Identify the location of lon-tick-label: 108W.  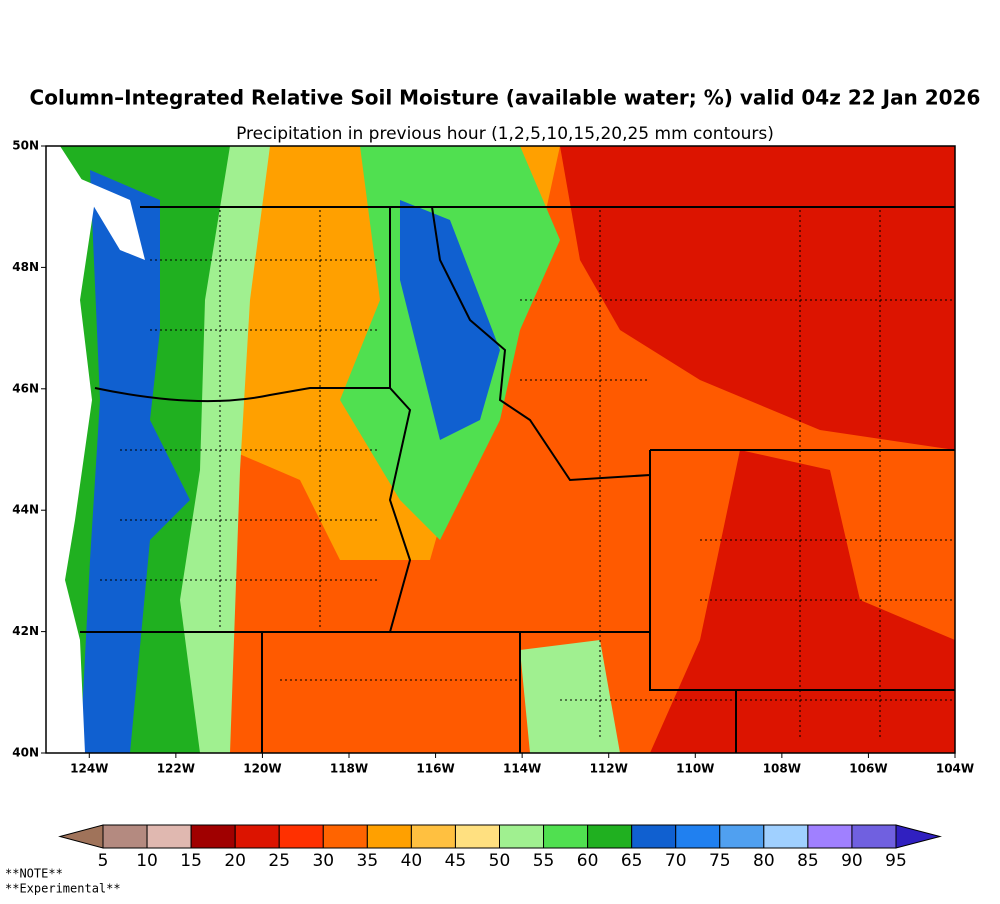
(782, 769).